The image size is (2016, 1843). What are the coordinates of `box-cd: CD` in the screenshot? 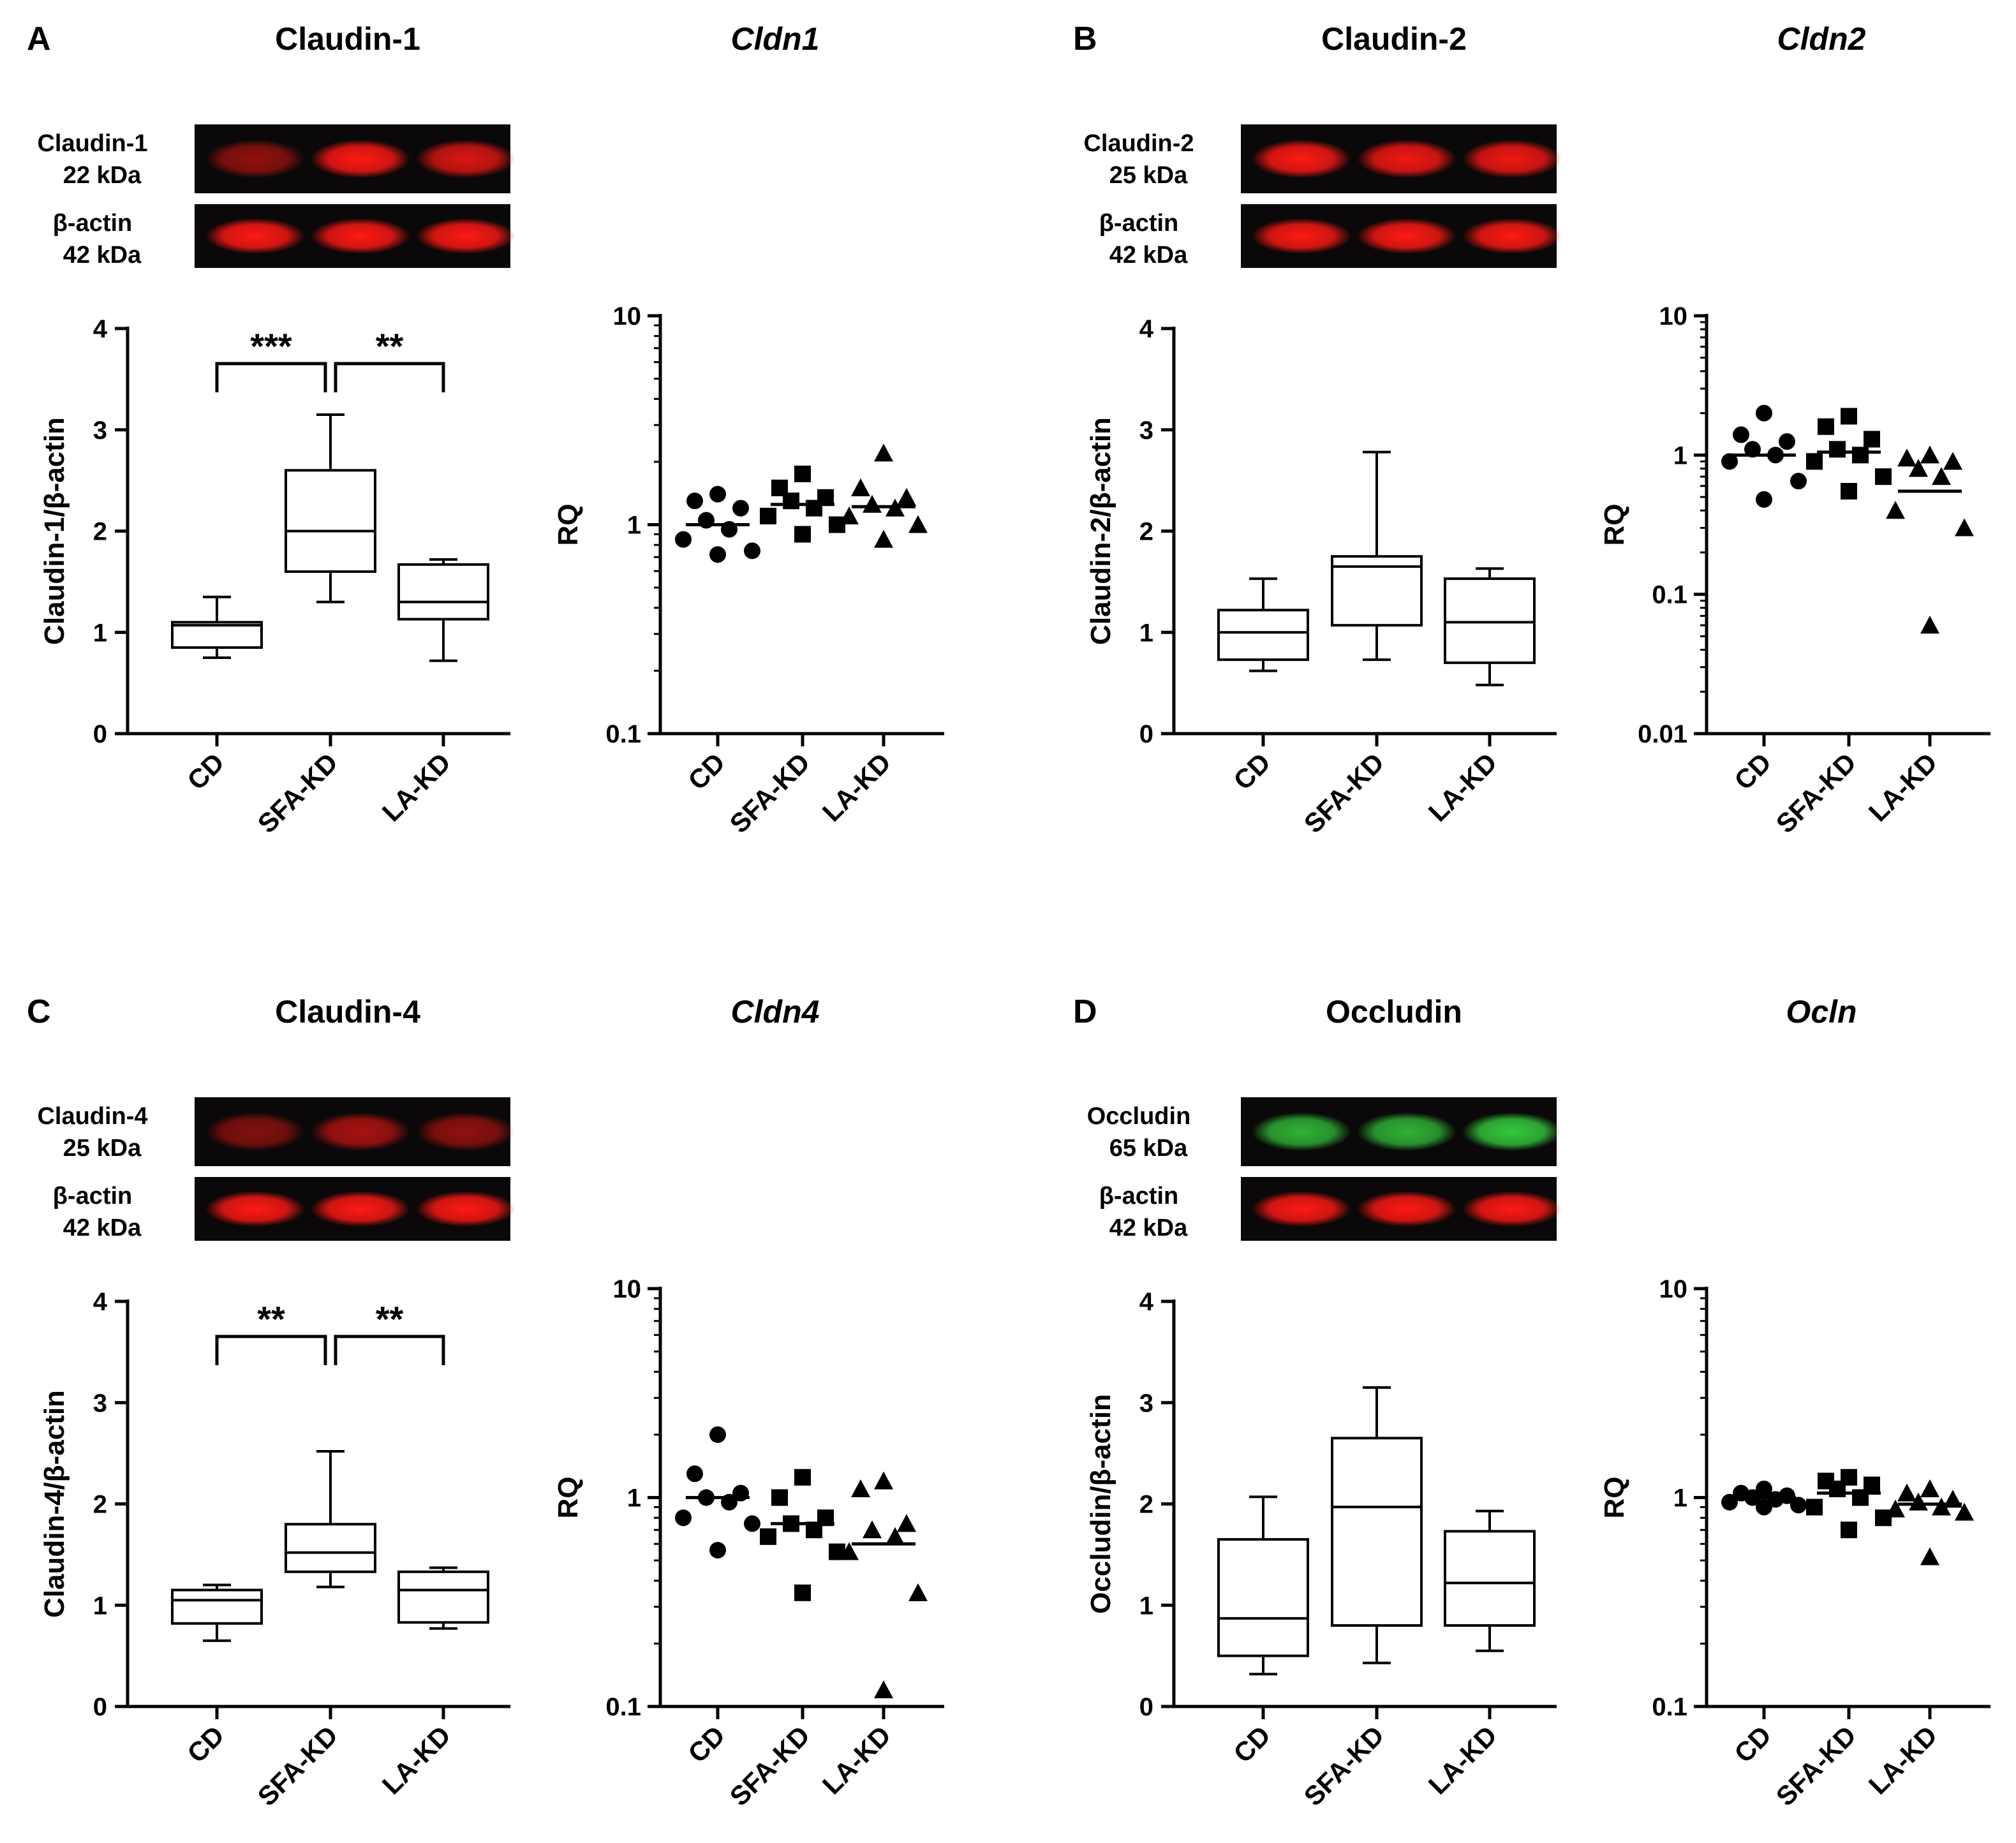 It's located at (217, 695).